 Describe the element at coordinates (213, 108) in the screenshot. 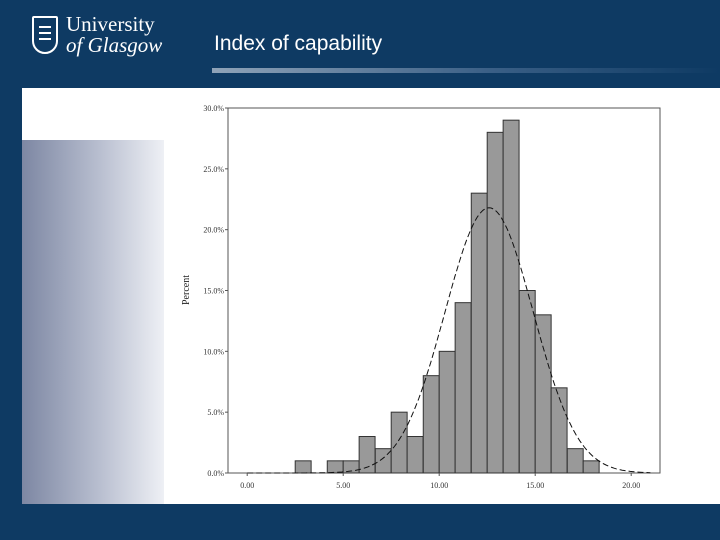

I see `y-tick-label: 30.0%` at that location.